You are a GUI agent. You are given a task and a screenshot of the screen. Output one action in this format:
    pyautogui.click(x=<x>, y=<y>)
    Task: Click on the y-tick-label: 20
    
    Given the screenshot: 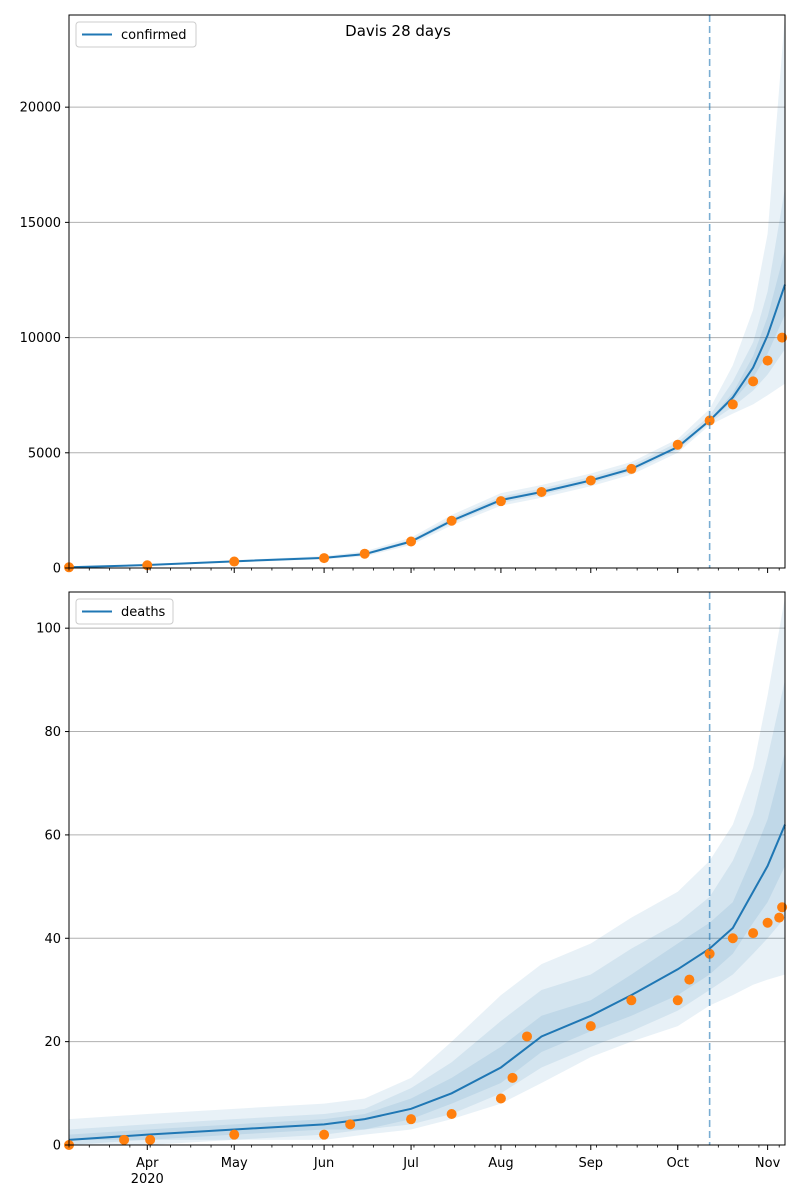 What is the action you would take?
    pyautogui.click(x=52, y=1042)
    